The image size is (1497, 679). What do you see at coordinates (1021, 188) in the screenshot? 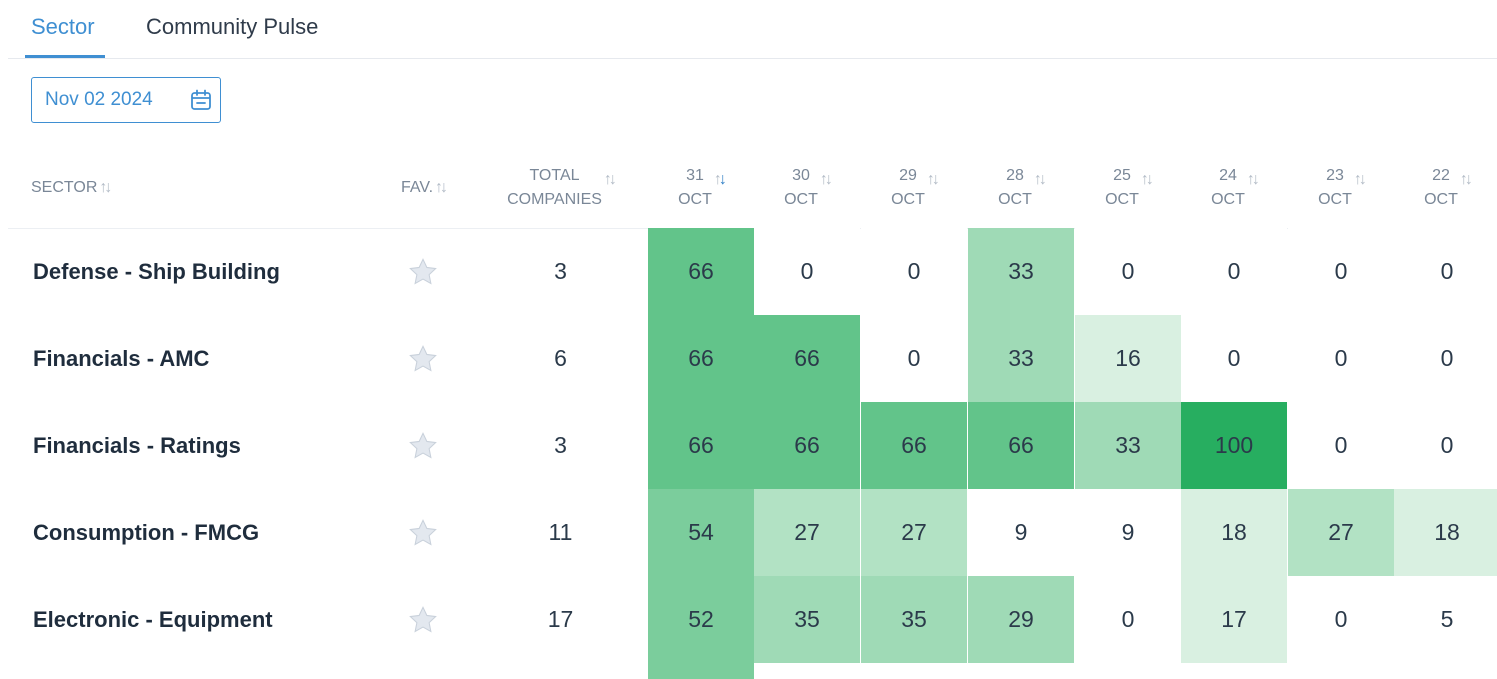
I see `header-date-3: 28 OCT ↑↓` at bounding box center [1021, 188].